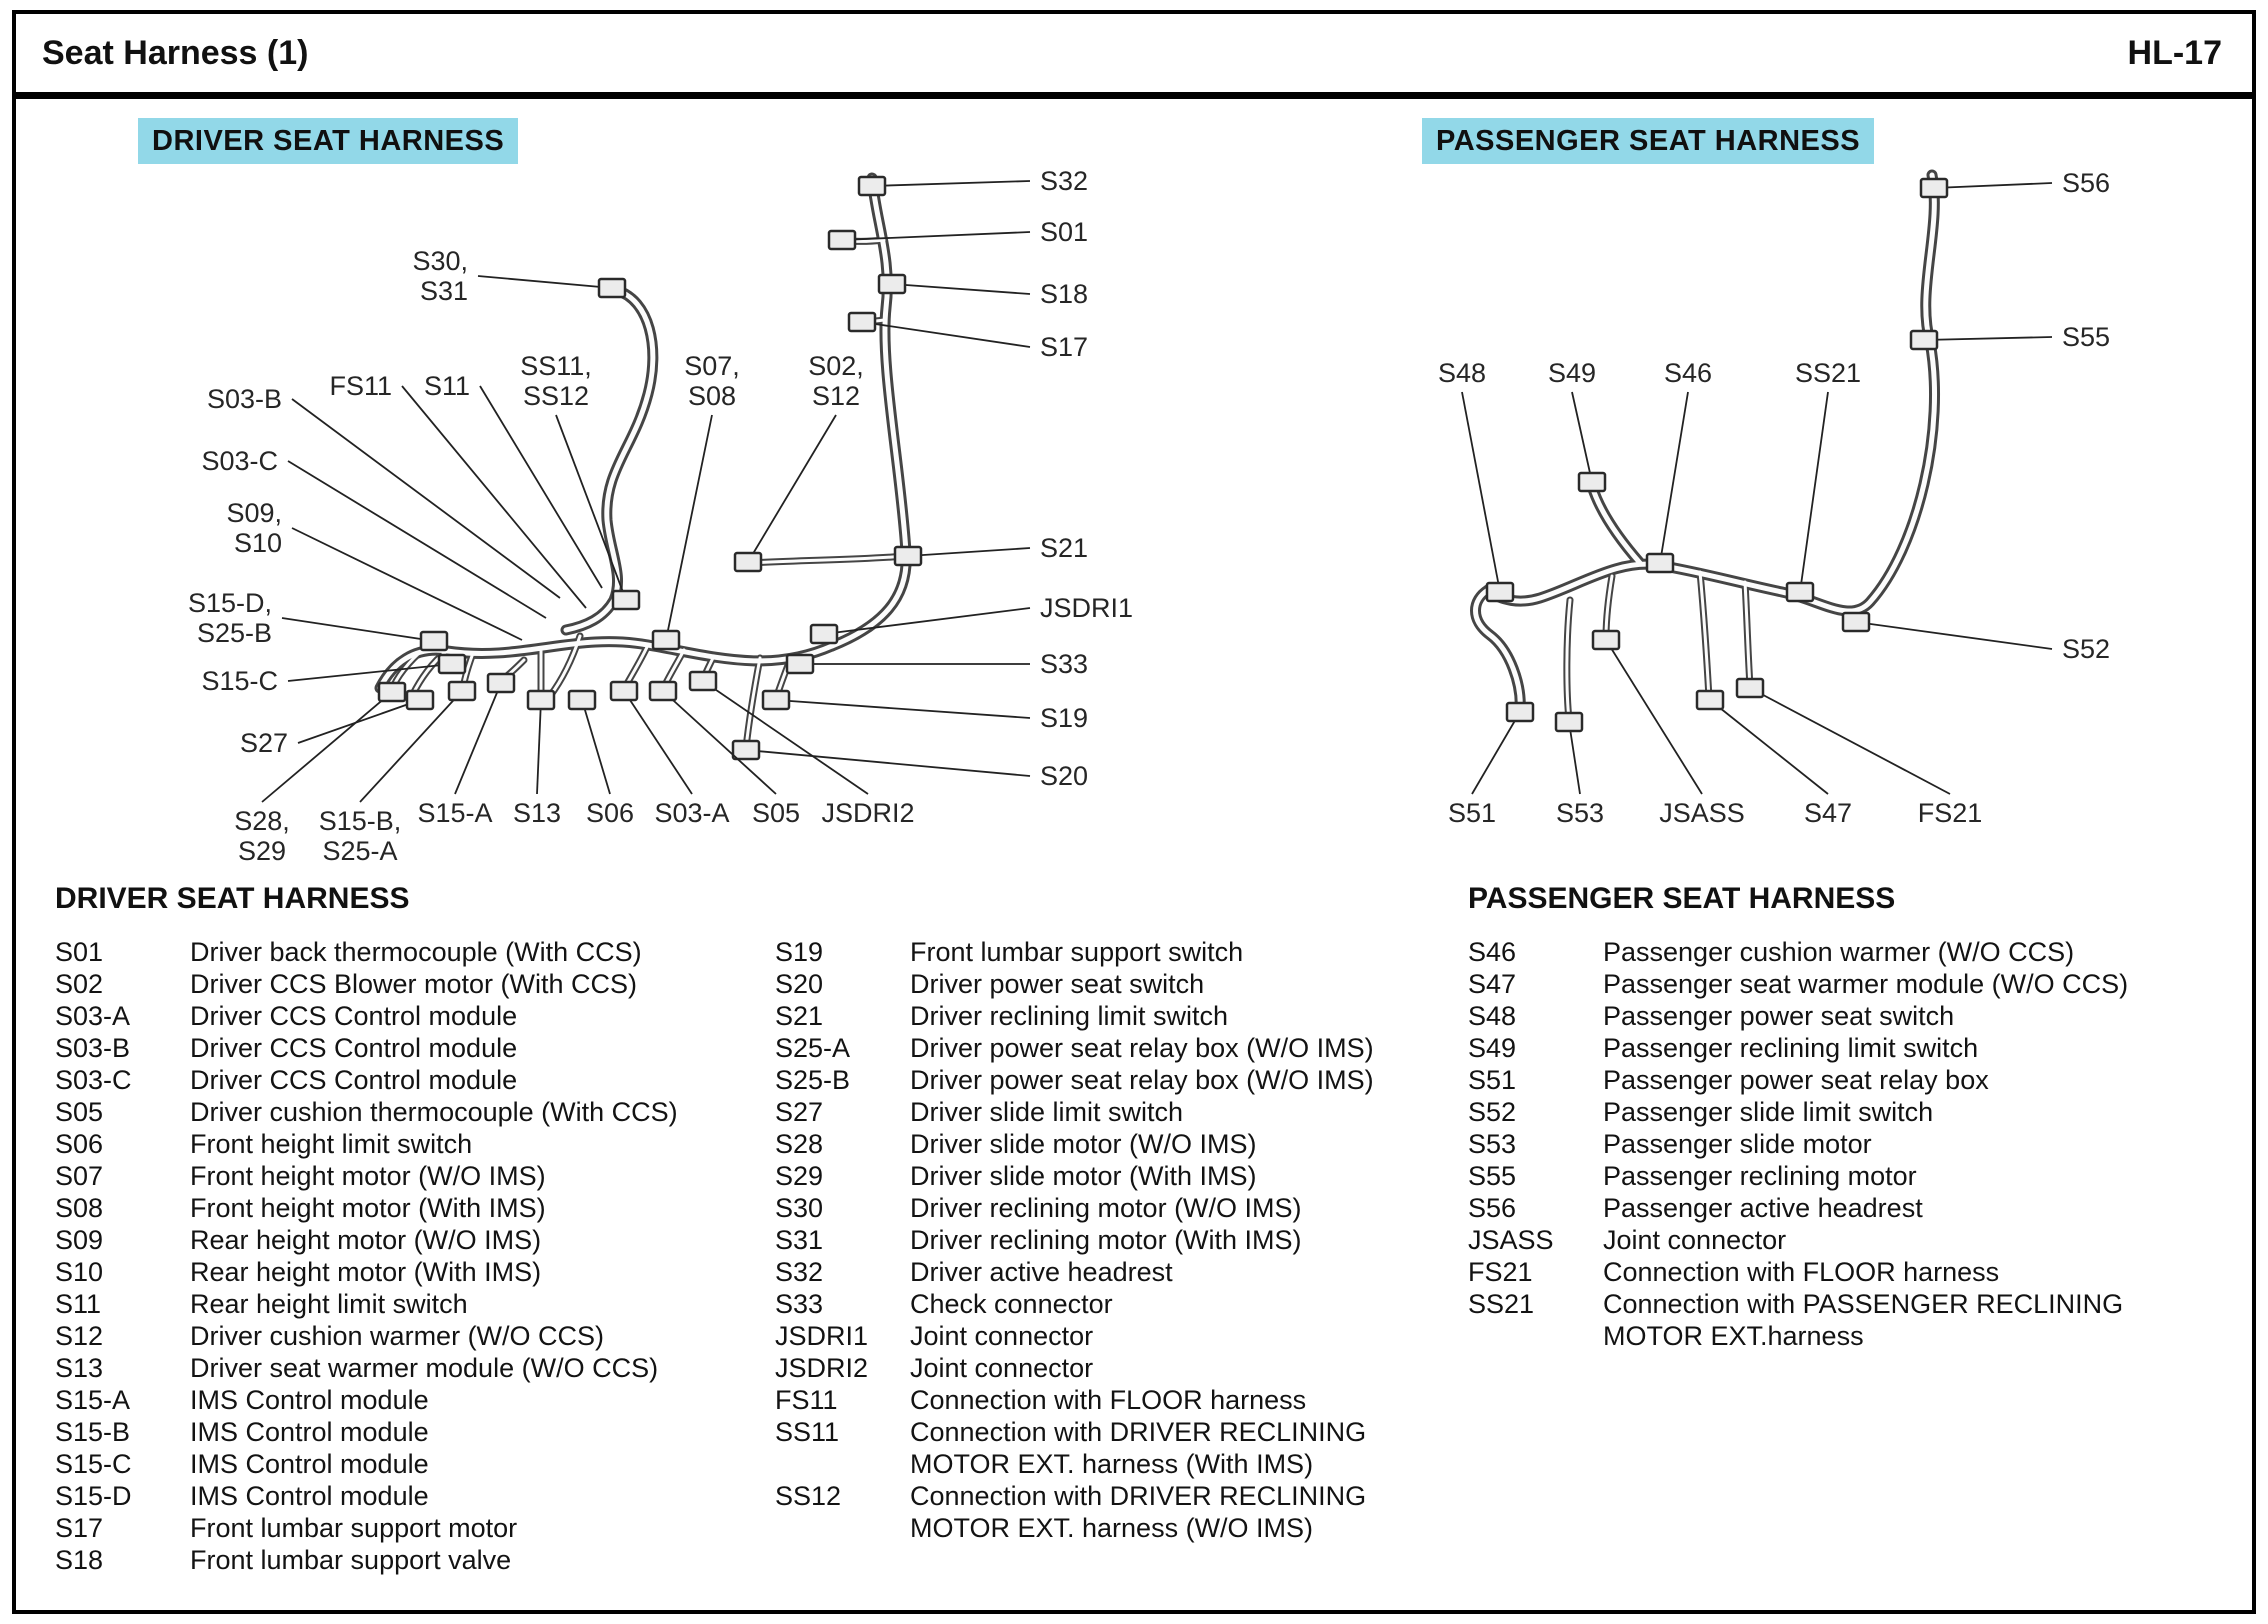 This screenshot has width=2268, height=1624. What do you see at coordinates (799, 1304) in the screenshot?
I see `component-code: S33` at bounding box center [799, 1304].